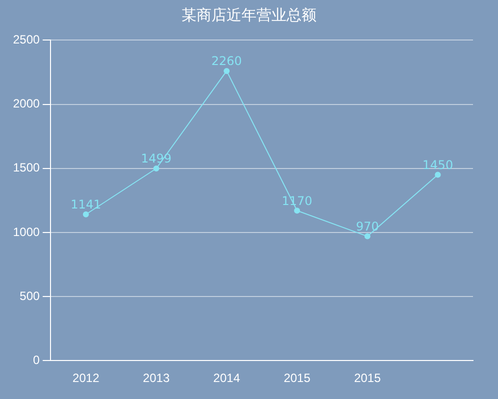  What do you see at coordinates (86, 204) in the screenshot?
I see `data-label: 1141` at bounding box center [86, 204].